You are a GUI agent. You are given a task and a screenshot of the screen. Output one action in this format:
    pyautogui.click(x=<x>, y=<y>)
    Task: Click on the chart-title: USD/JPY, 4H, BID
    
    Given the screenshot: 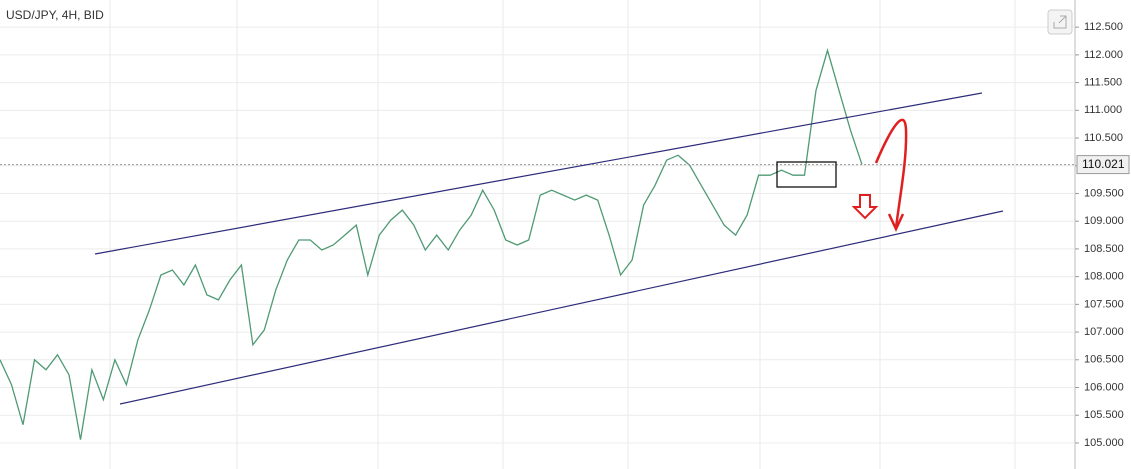 What is the action you would take?
    pyautogui.click(x=55, y=15)
    